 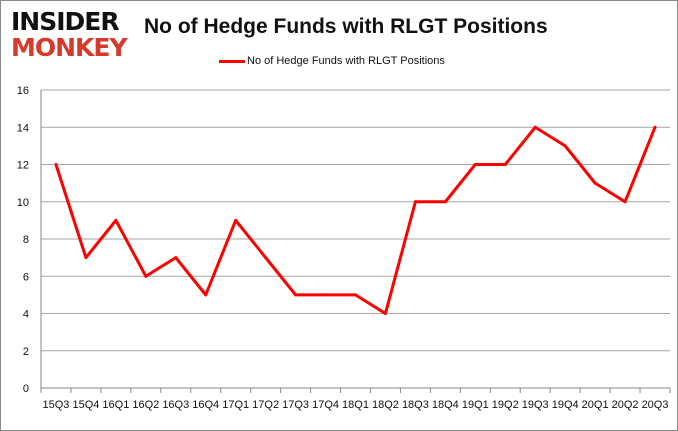 I want to click on x-tick-label: 15Q4, so click(x=85, y=405).